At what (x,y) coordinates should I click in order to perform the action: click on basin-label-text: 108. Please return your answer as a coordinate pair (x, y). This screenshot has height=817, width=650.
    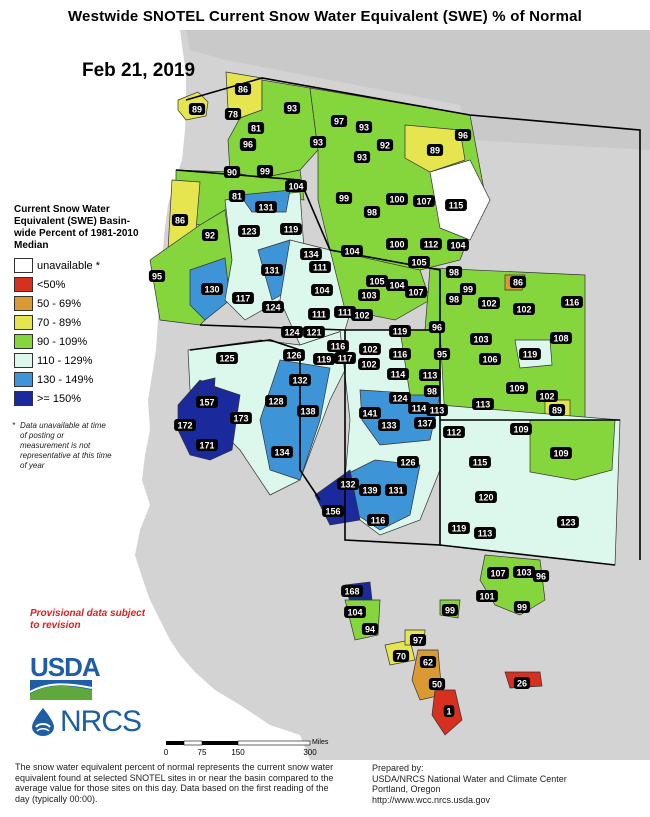
    Looking at the image, I should click on (560, 339).